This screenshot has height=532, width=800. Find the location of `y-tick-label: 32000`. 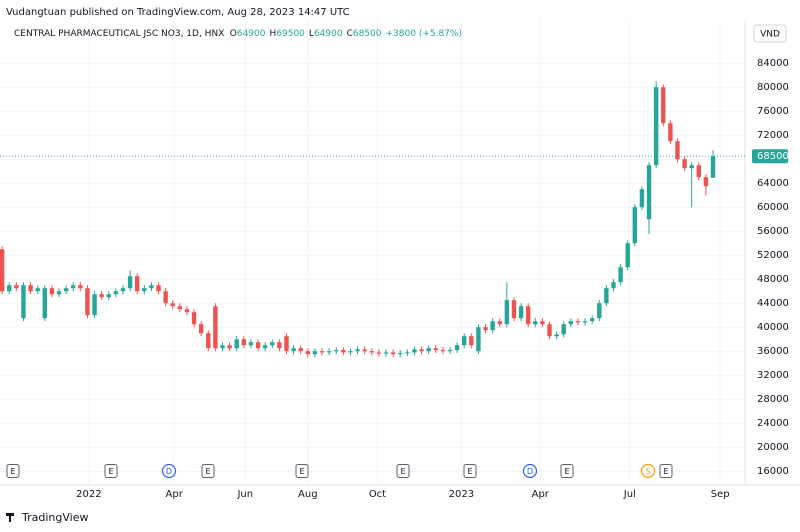

y-tick-label: 32000 is located at coordinates (773, 375).